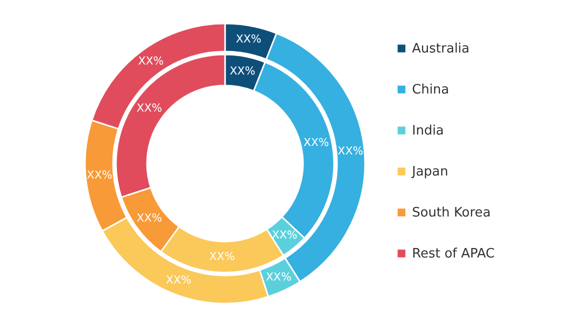 The image size is (570, 327). Describe the element at coordinates (453, 254) in the screenshot. I see `legend-label: Rest of APAC` at that location.